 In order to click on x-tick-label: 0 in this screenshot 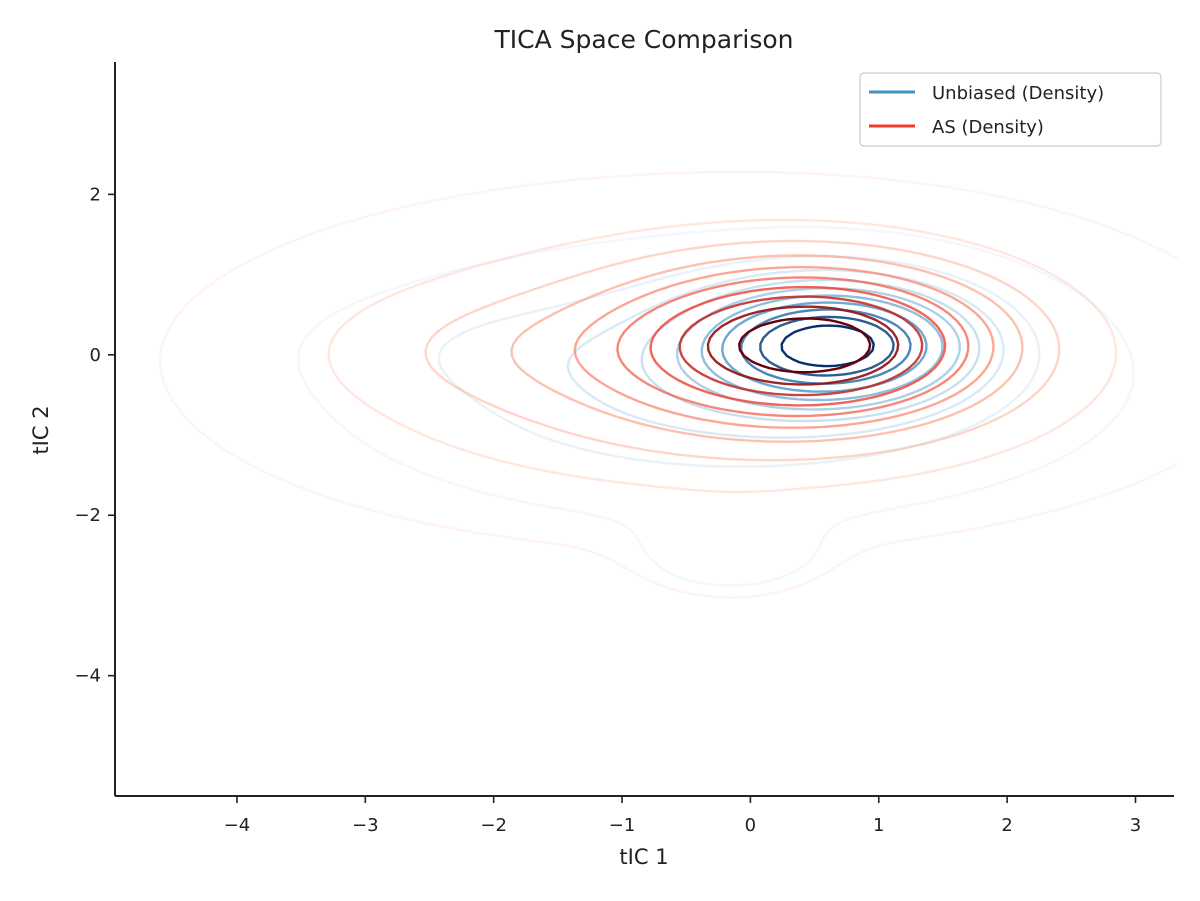, I will do `click(750, 825)`.